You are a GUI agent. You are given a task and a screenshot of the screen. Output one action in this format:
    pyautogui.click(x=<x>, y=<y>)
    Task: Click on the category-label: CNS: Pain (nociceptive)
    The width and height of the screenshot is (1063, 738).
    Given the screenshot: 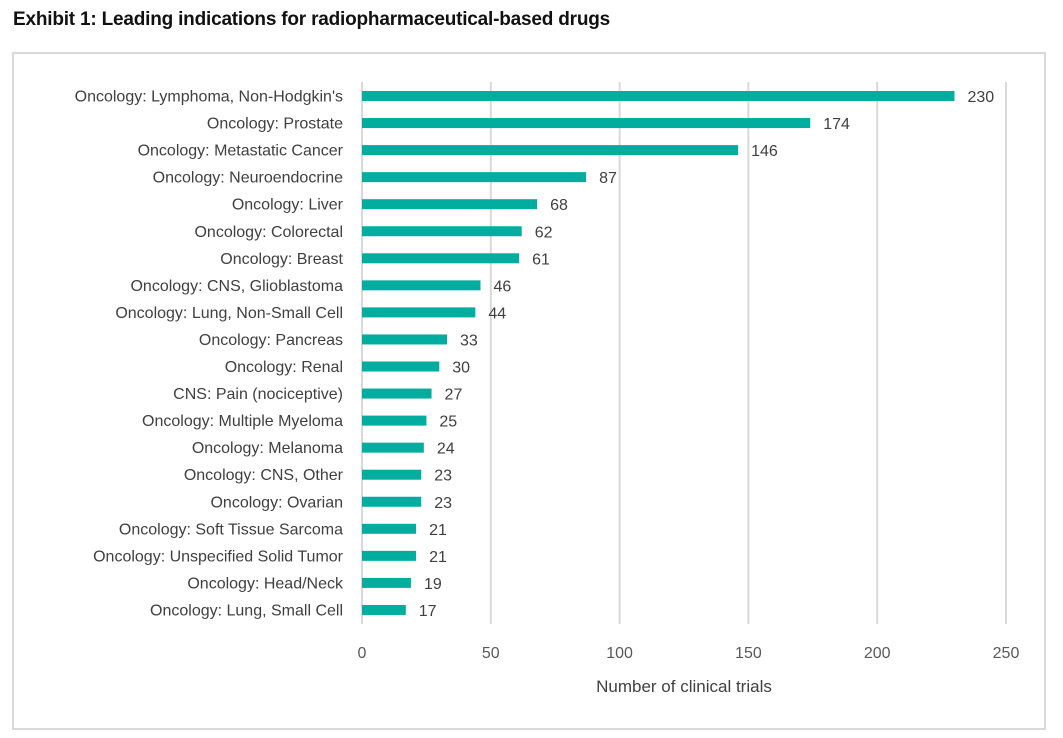 What is the action you would take?
    pyautogui.click(x=258, y=394)
    